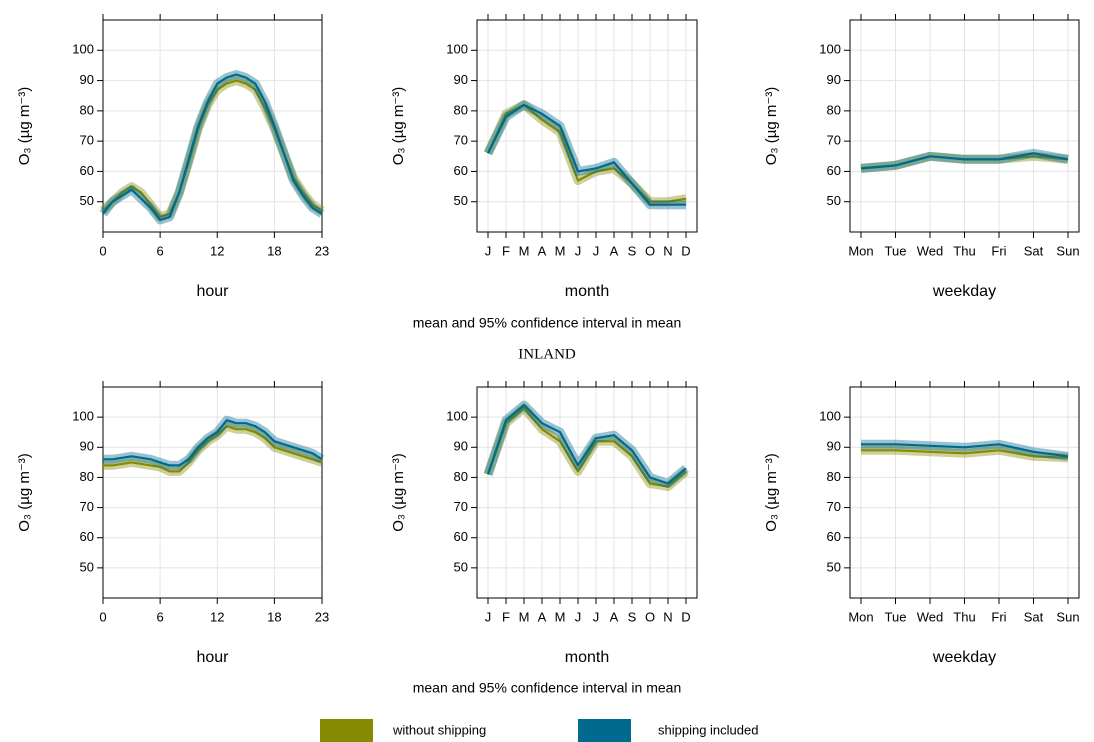 The height and width of the screenshot is (742, 1094). Describe the element at coordinates (896, 250) in the screenshot. I see `x-tick-label: Tue` at that location.